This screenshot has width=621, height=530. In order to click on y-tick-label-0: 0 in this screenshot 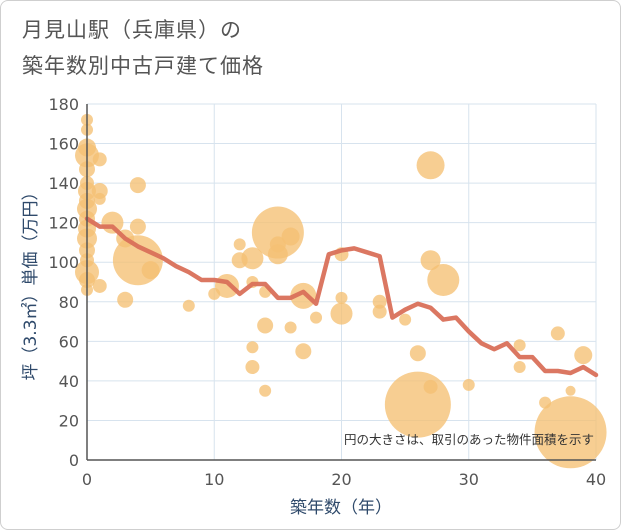, I will do `click(74, 460)`.